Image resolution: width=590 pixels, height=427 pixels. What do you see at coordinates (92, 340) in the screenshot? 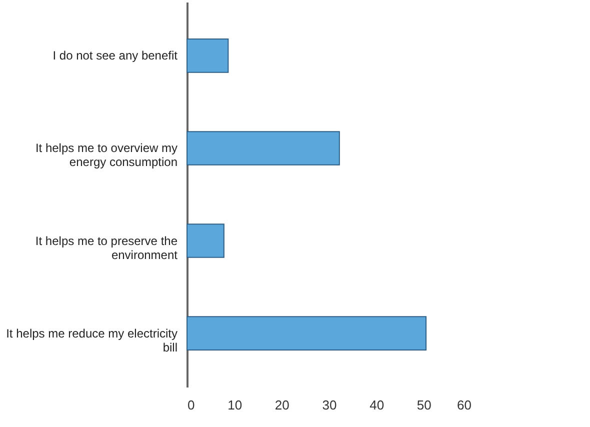
I see `y-tick-label: It helps me reduce my electricity bill` at bounding box center [92, 340].